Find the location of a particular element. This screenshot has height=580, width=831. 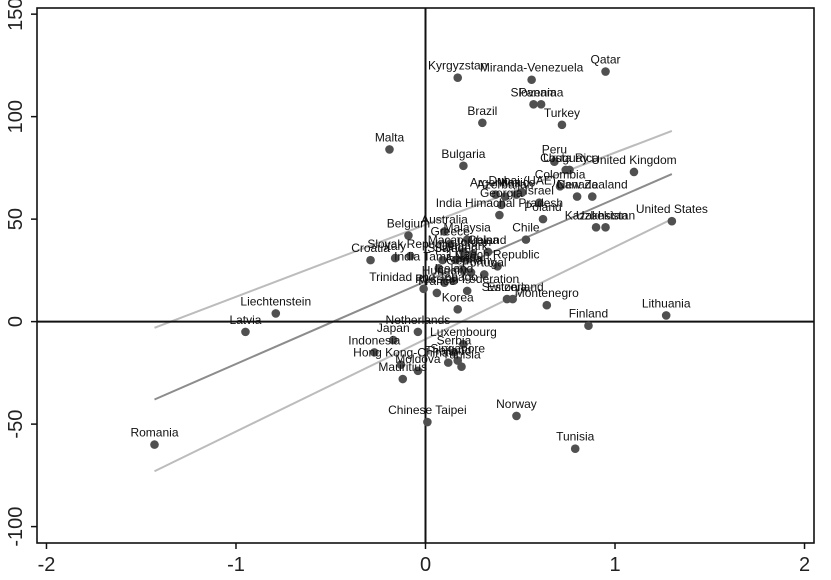

data-point-label: Portugal is located at coordinates (484, 262).